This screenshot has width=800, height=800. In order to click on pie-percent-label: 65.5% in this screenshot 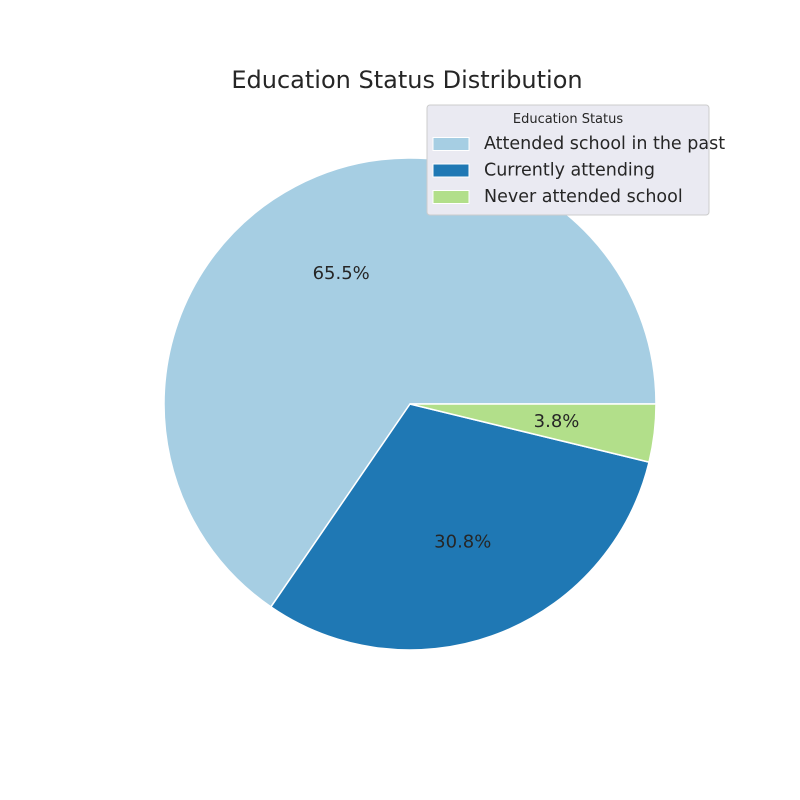, I will do `click(341, 273)`.